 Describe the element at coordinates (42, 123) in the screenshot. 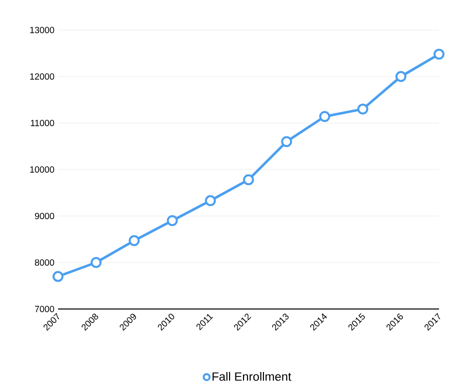

I see `y-tick-label: 11000` at that location.